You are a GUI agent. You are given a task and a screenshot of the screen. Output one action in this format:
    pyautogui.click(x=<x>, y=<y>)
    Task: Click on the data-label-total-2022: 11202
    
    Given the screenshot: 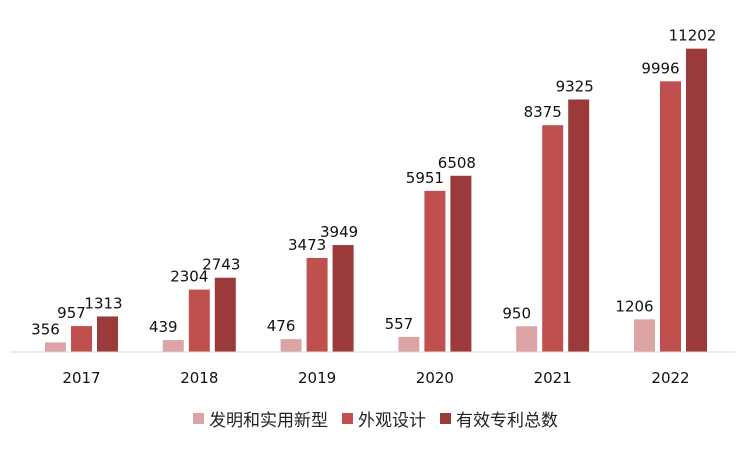 What is the action you would take?
    pyautogui.click(x=693, y=36)
    